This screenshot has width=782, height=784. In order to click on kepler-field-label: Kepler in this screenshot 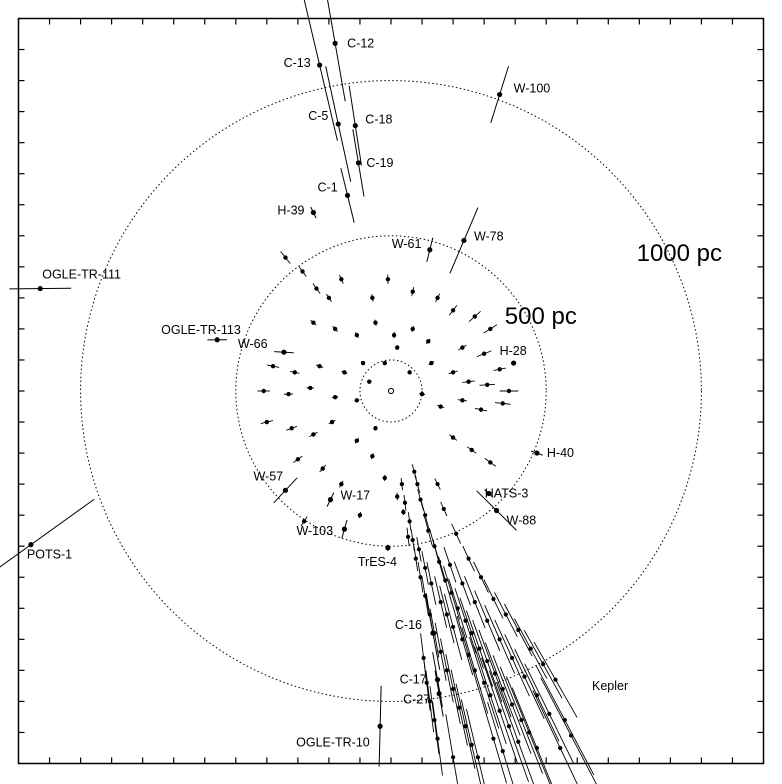, I will do `click(610, 686)`.